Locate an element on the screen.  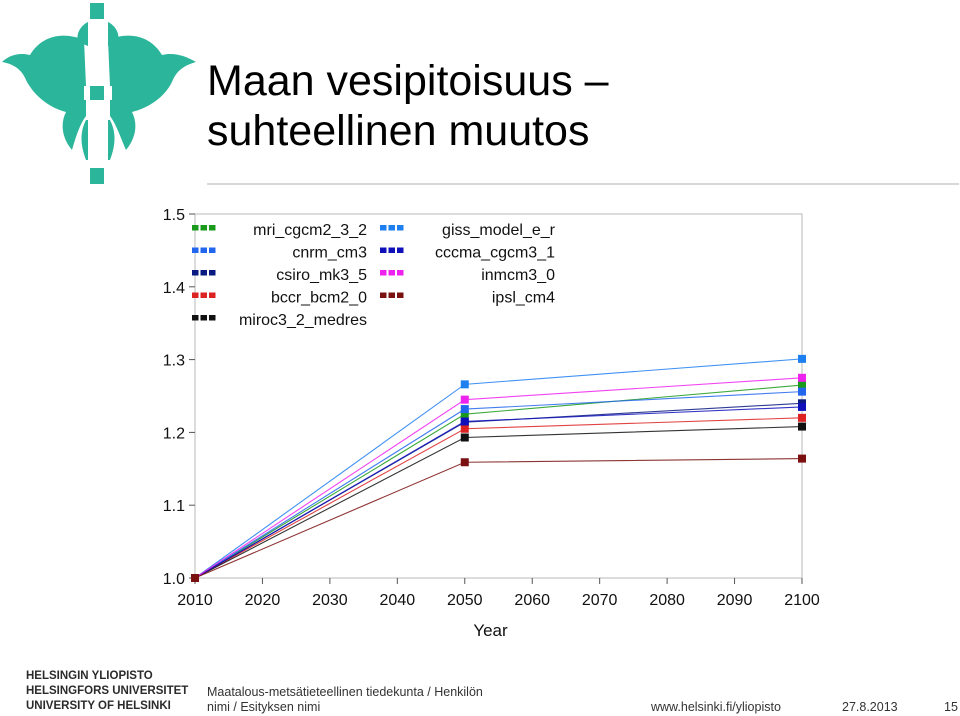
x-tick-label: 2080 is located at coordinates (667, 600).